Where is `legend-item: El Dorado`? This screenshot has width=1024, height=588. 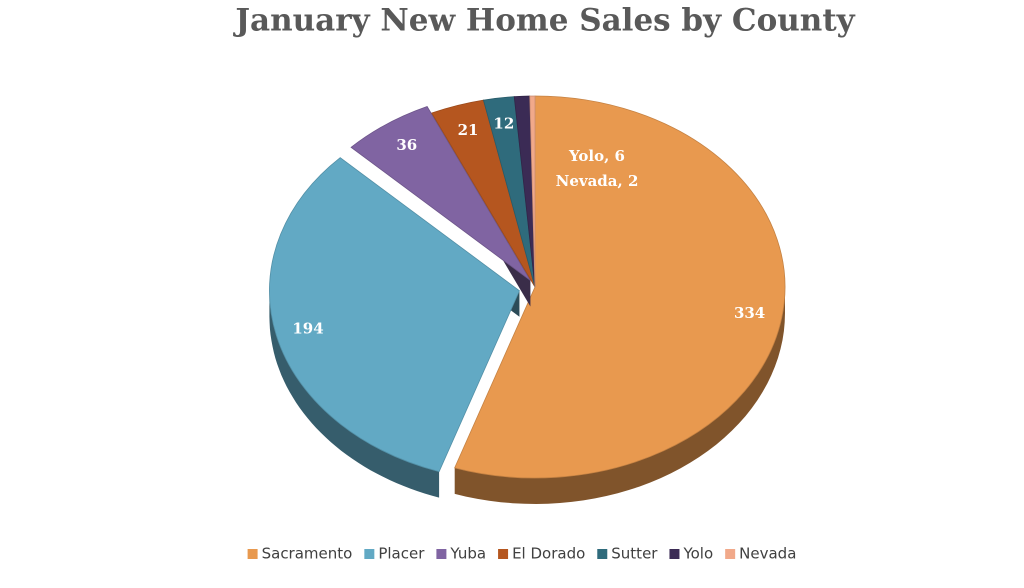
legend-item: El Dorado is located at coordinates (541, 554).